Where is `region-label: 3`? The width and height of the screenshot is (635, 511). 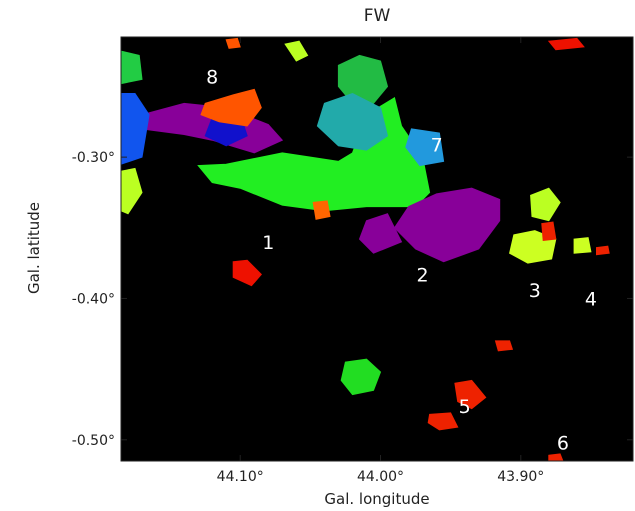 region-label: 3 is located at coordinates (535, 291).